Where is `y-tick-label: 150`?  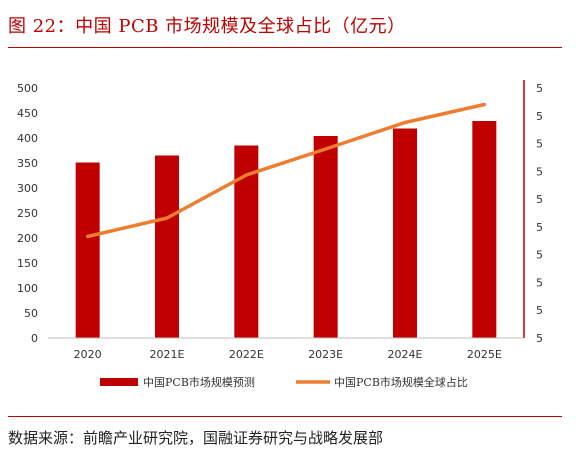
y-tick-label: 150 is located at coordinates (27, 263).